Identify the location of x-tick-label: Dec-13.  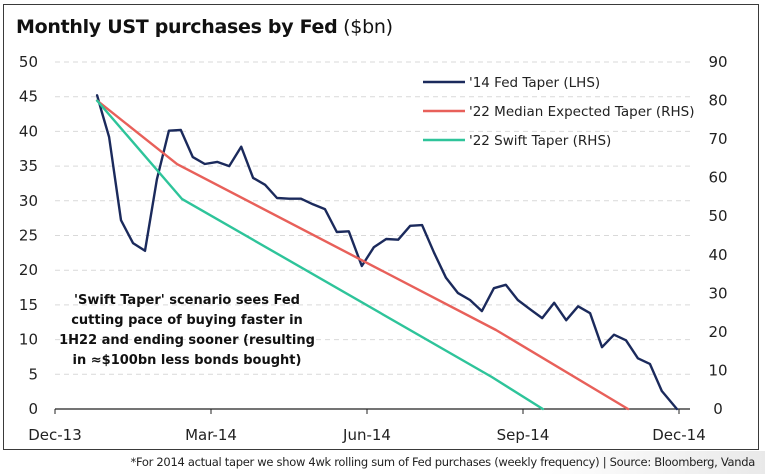
(55, 435).